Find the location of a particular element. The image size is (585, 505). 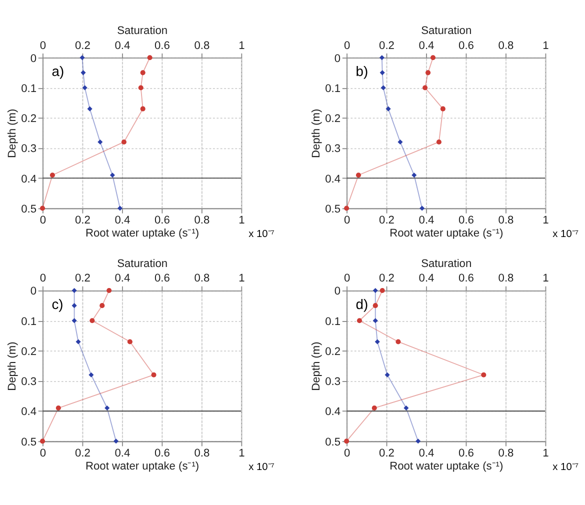

annotation: a) is located at coordinates (58, 71).